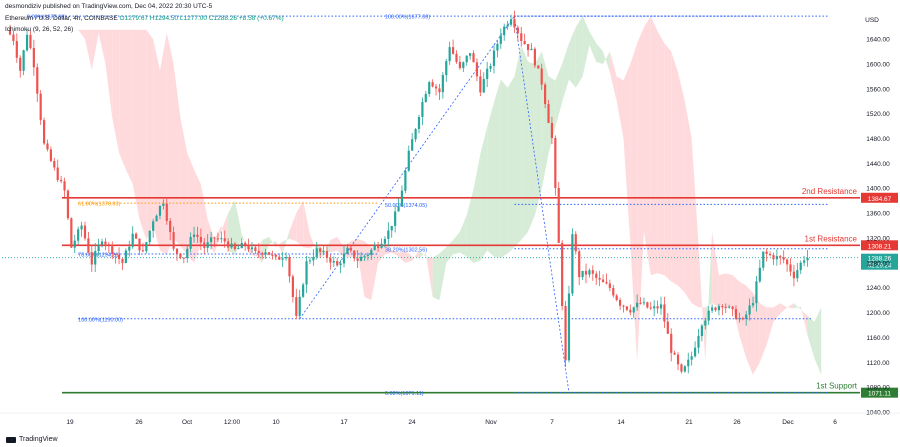  I want to click on fib-label: 38.20%(1302.56), so click(406, 250).